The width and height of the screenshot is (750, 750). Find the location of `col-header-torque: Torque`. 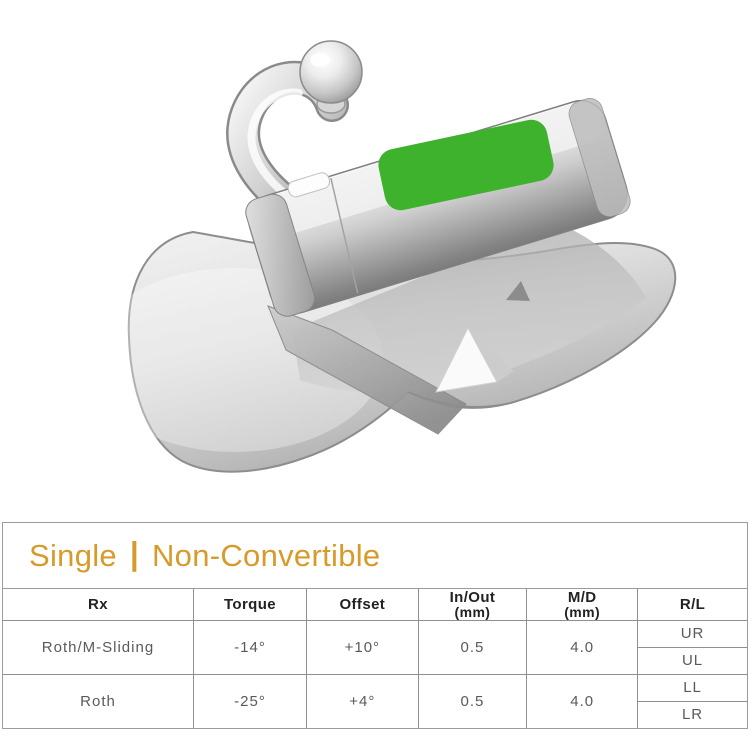

col-header-torque: Torque is located at coordinates (250, 605).